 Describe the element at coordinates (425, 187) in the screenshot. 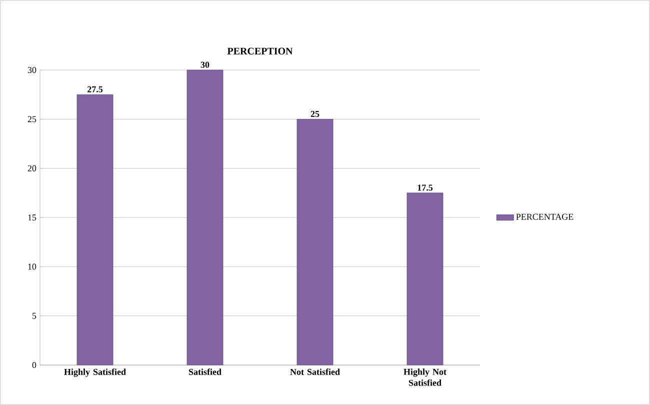

I see `data-label: 17.5` at that location.